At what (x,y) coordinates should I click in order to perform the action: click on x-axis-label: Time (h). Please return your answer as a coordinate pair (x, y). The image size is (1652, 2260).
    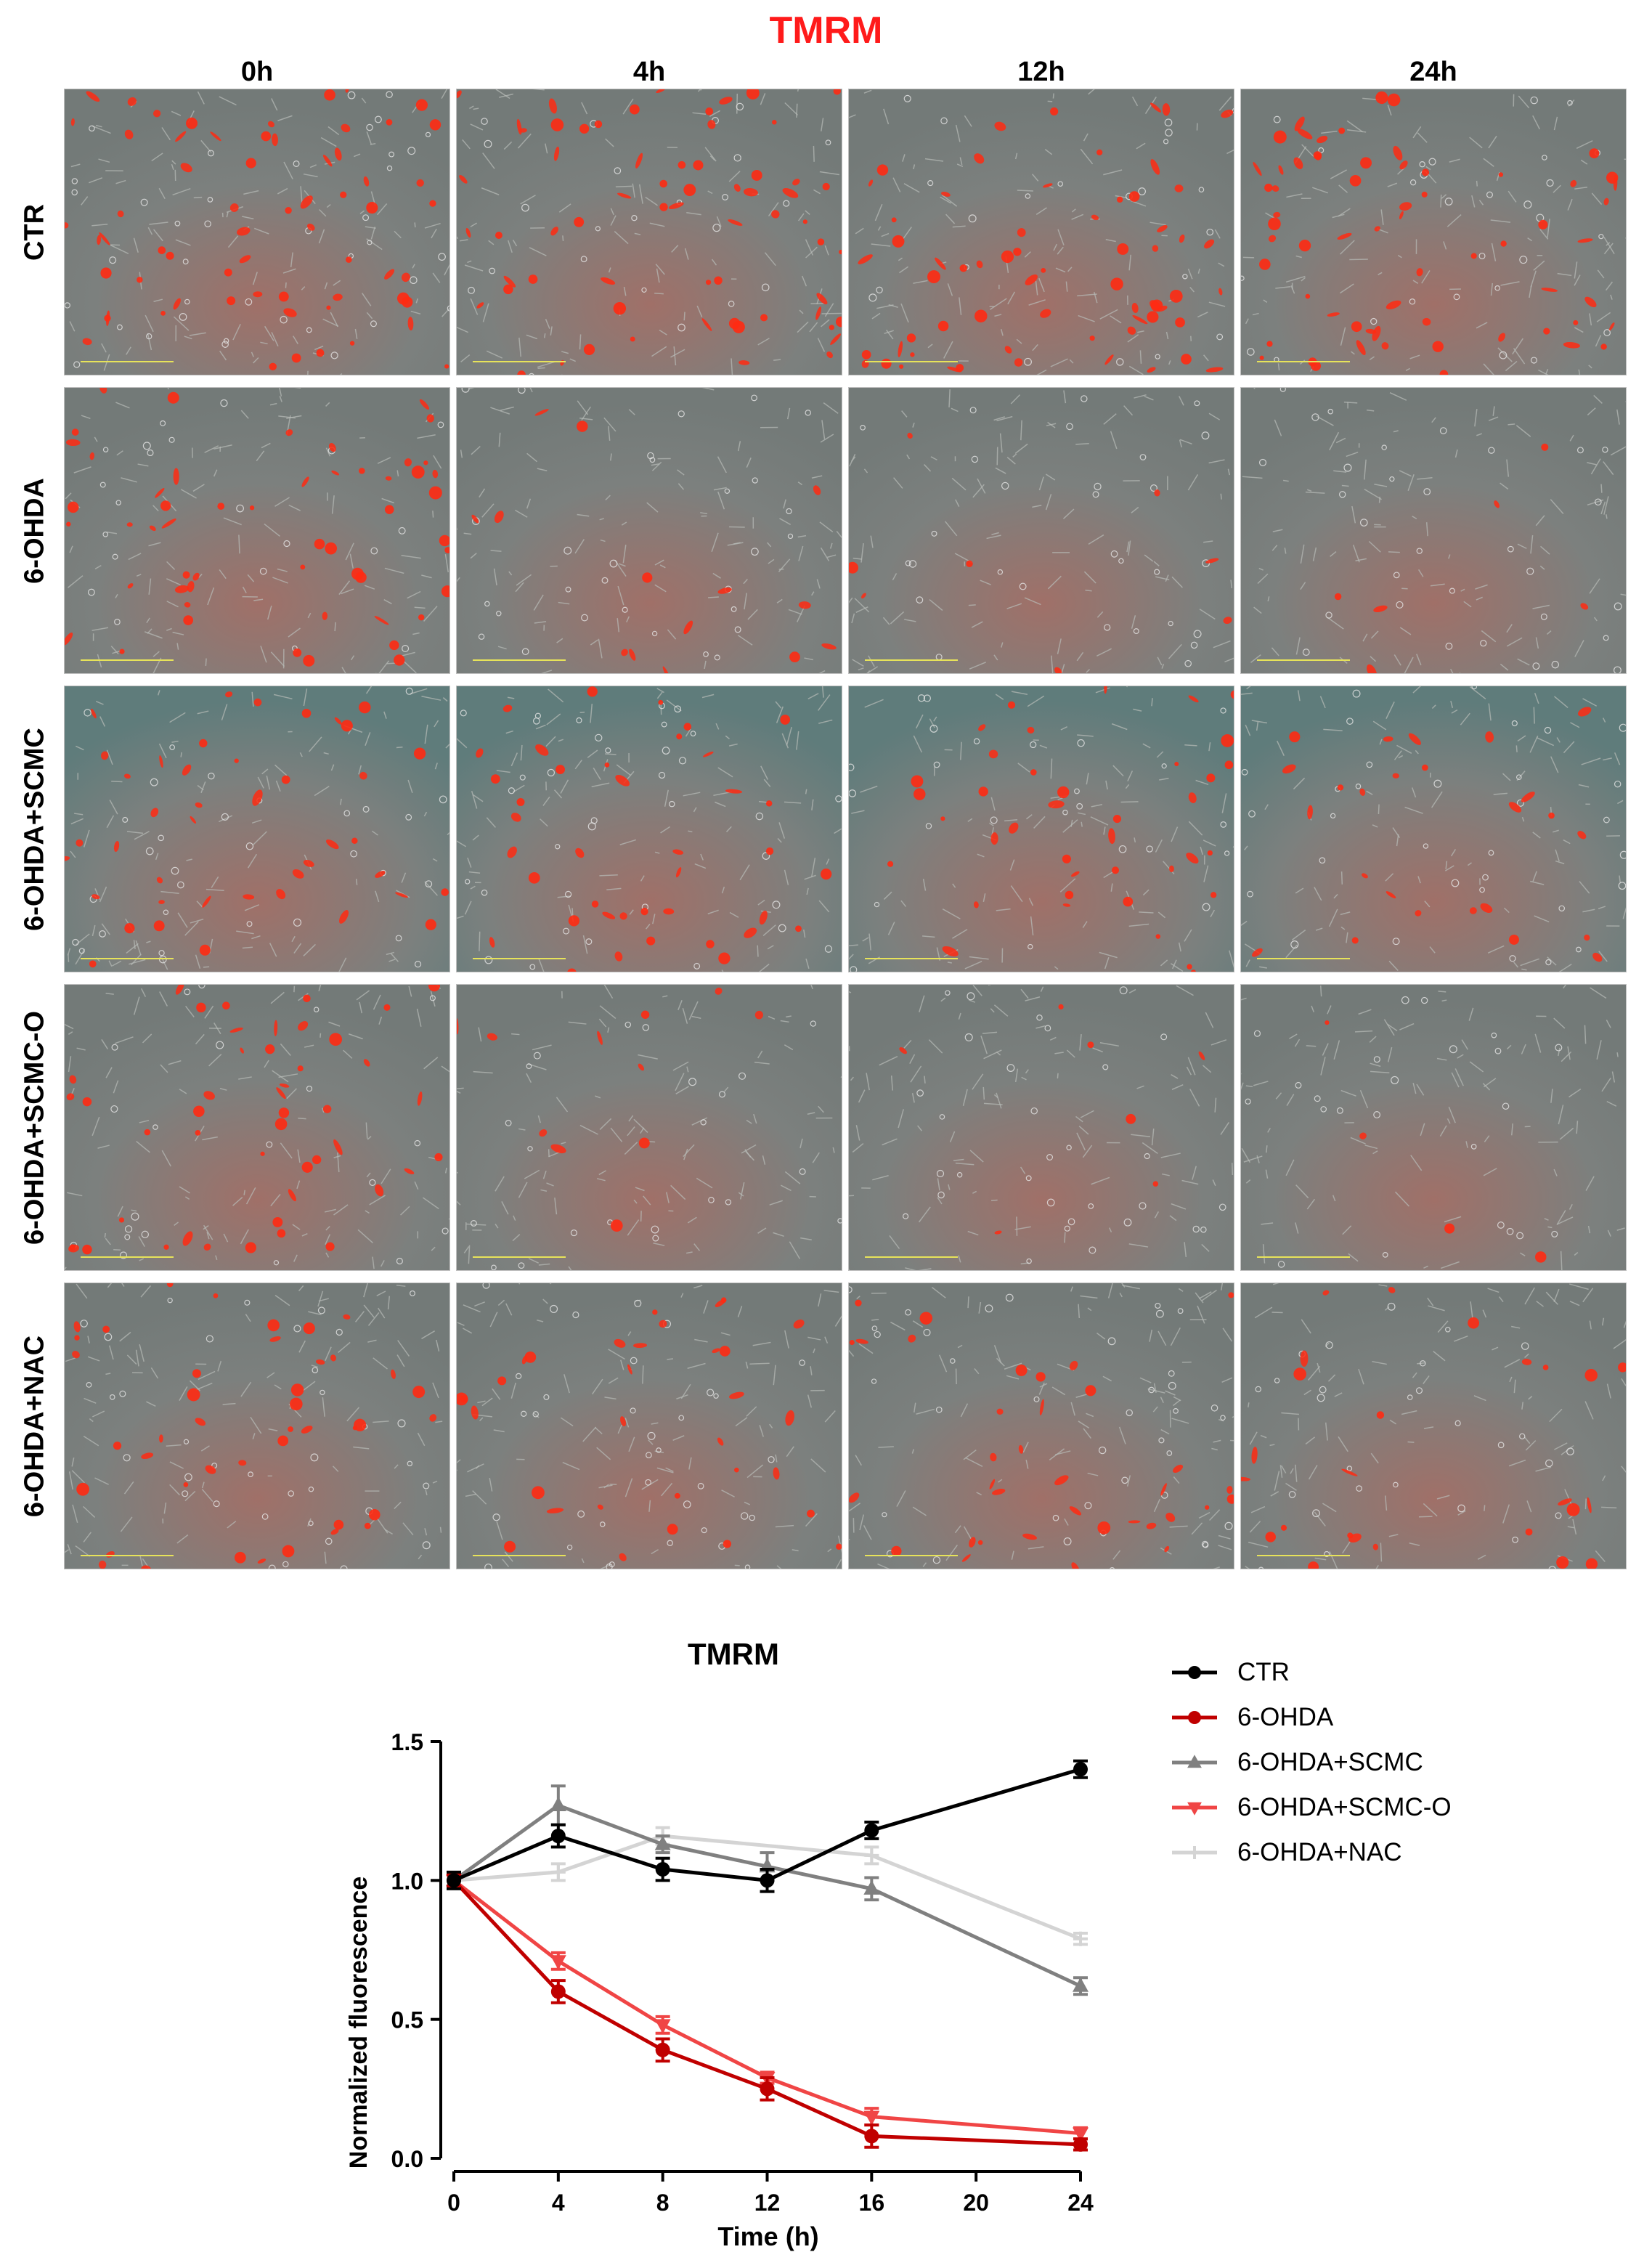
    Looking at the image, I should click on (768, 2236).